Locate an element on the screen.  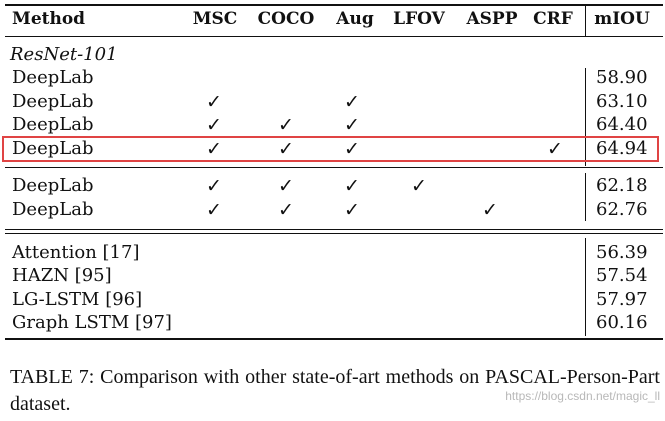
table-row-miou: 62.76 is located at coordinates (622, 209).